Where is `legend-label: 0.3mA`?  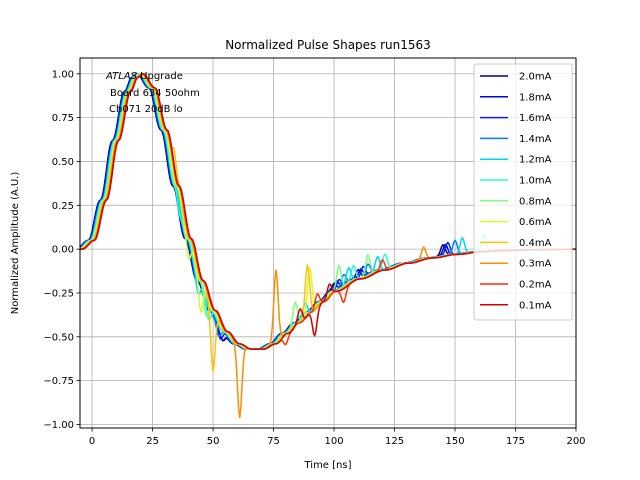
legend-label: 0.3mA is located at coordinates (535, 264).